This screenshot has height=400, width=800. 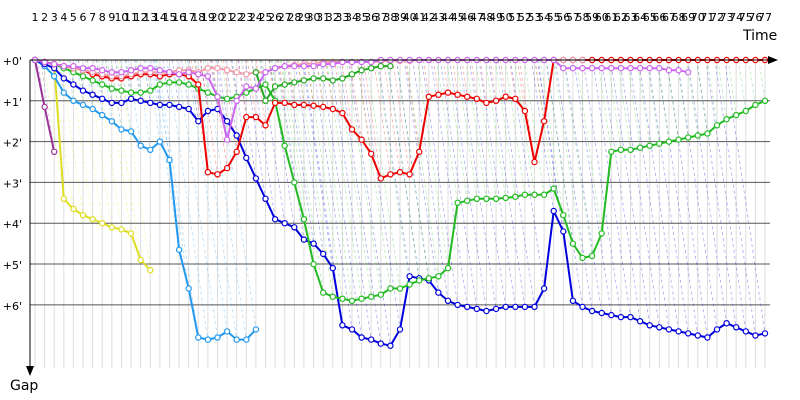 What do you see at coordinates (12, 61) in the screenshot?
I see `y-tick-label: +0'` at bounding box center [12, 61].